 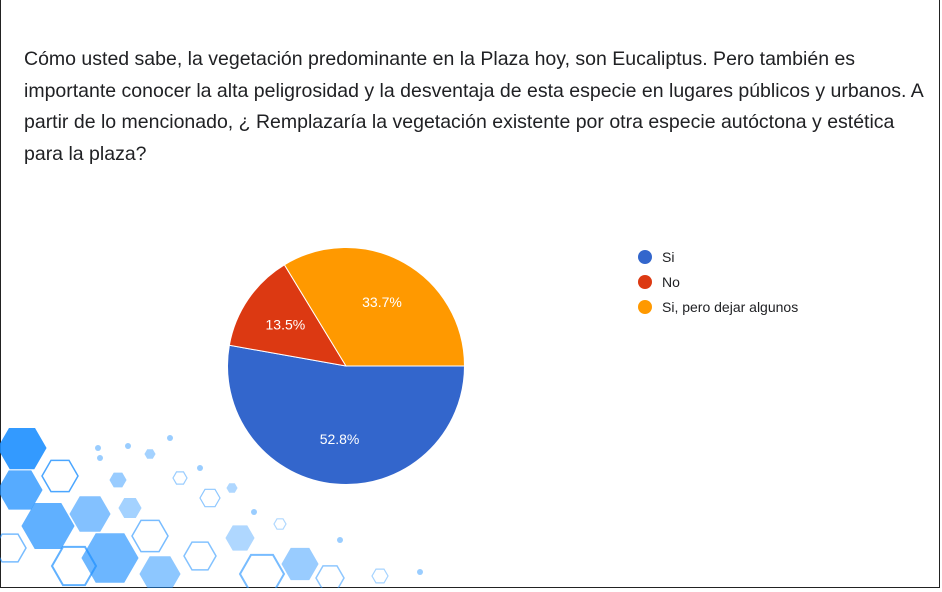 I want to click on legend-label-no: No, so click(x=671, y=281).